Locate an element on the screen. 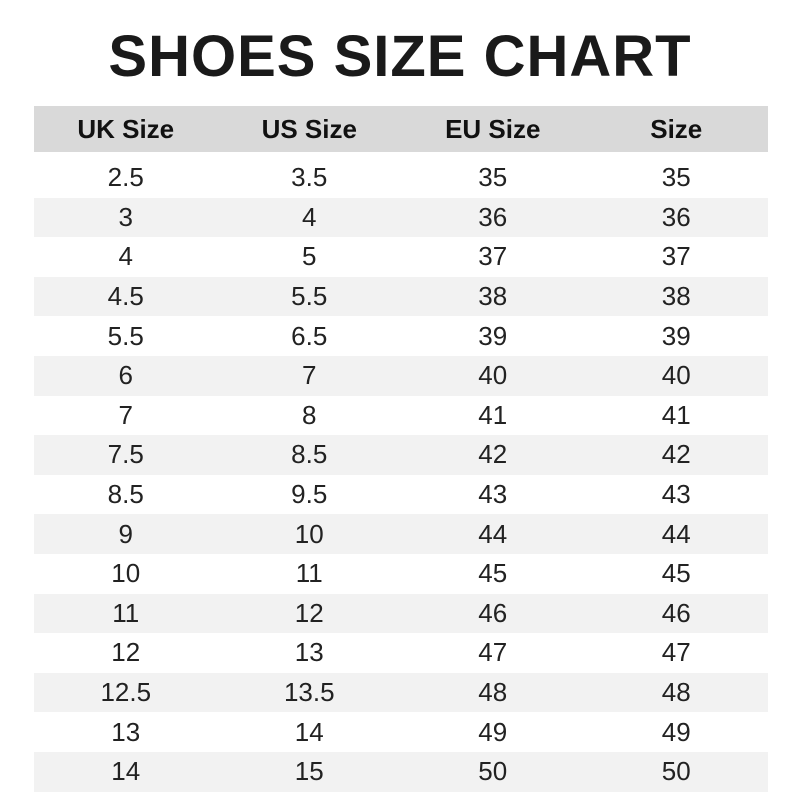 This screenshot has height=800, width=800. table-cell: 12.5 is located at coordinates (126, 692).